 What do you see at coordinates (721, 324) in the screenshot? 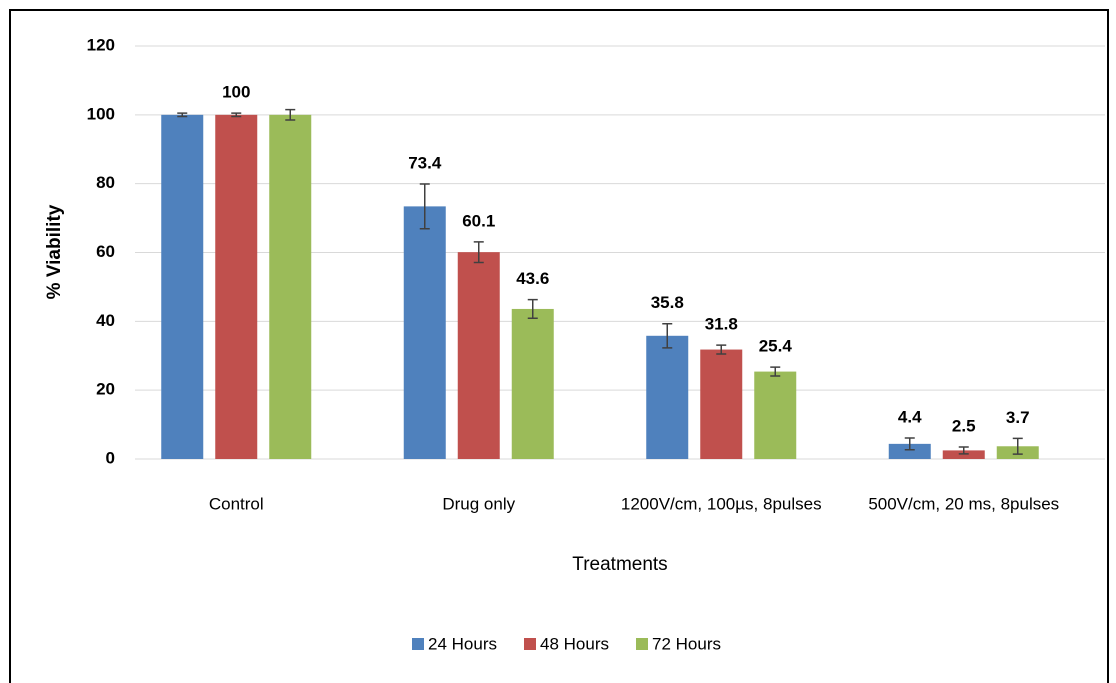
I see `data-label: 31.8` at bounding box center [721, 324].